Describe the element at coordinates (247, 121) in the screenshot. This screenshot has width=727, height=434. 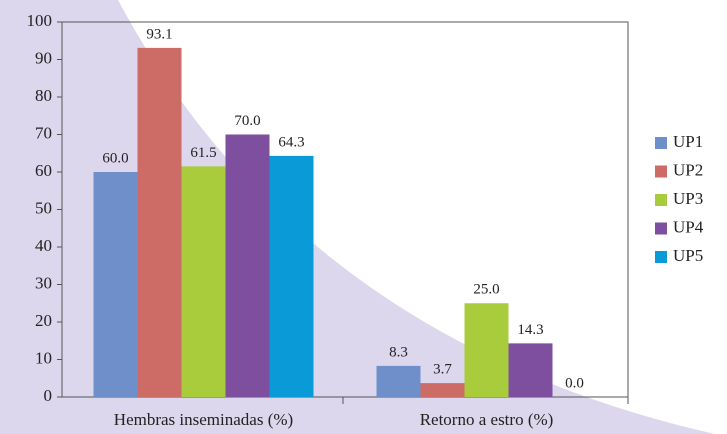
I see `value-label: 70.0` at that location.